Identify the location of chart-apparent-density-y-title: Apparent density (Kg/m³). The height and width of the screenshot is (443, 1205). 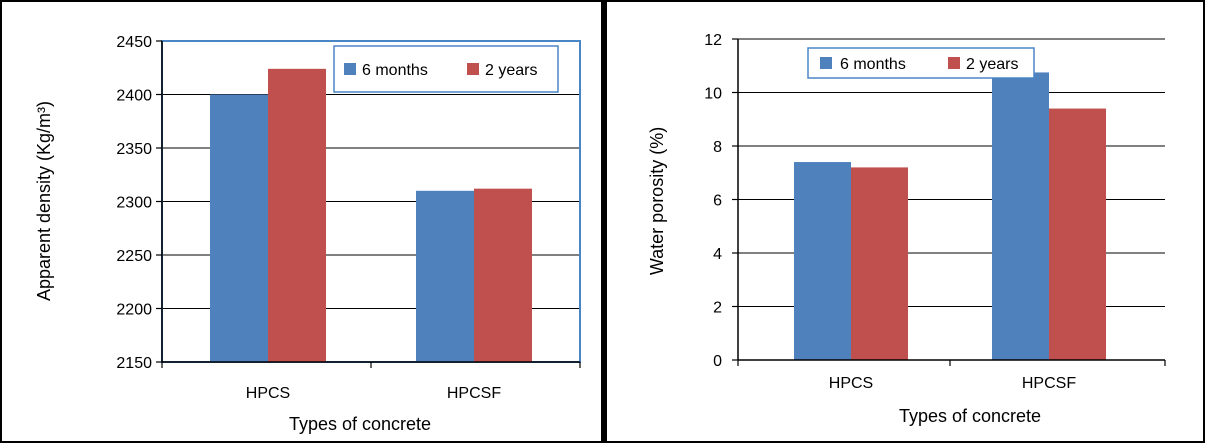
(44, 201).